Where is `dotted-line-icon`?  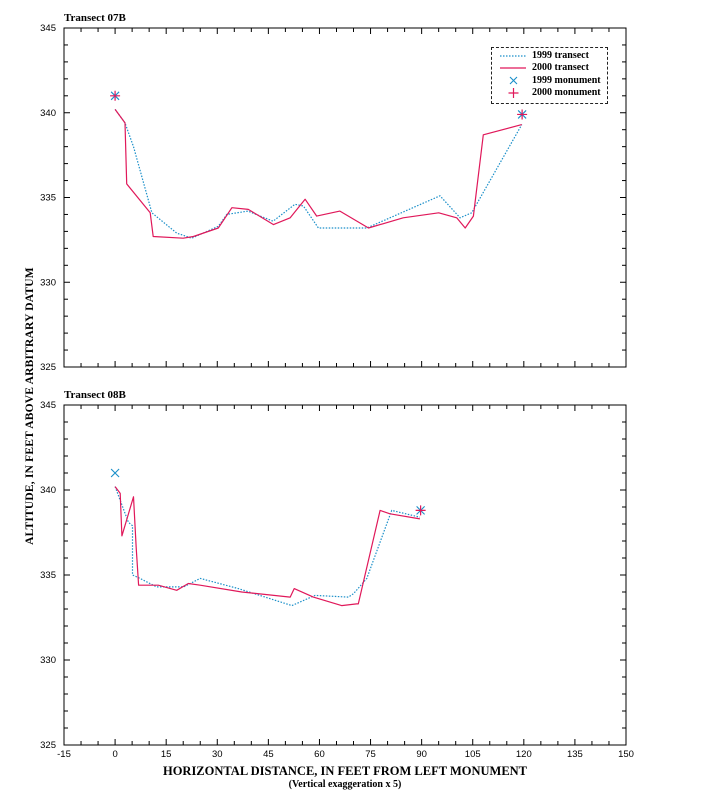 dotted-line-icon is located at coordinates (513, 56).